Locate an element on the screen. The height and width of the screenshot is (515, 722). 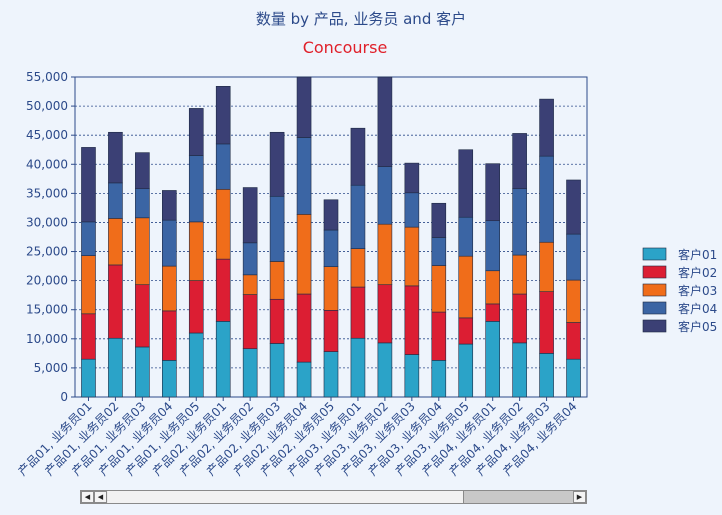
legend-label: 客户04 is located at coordinates (697, 308).